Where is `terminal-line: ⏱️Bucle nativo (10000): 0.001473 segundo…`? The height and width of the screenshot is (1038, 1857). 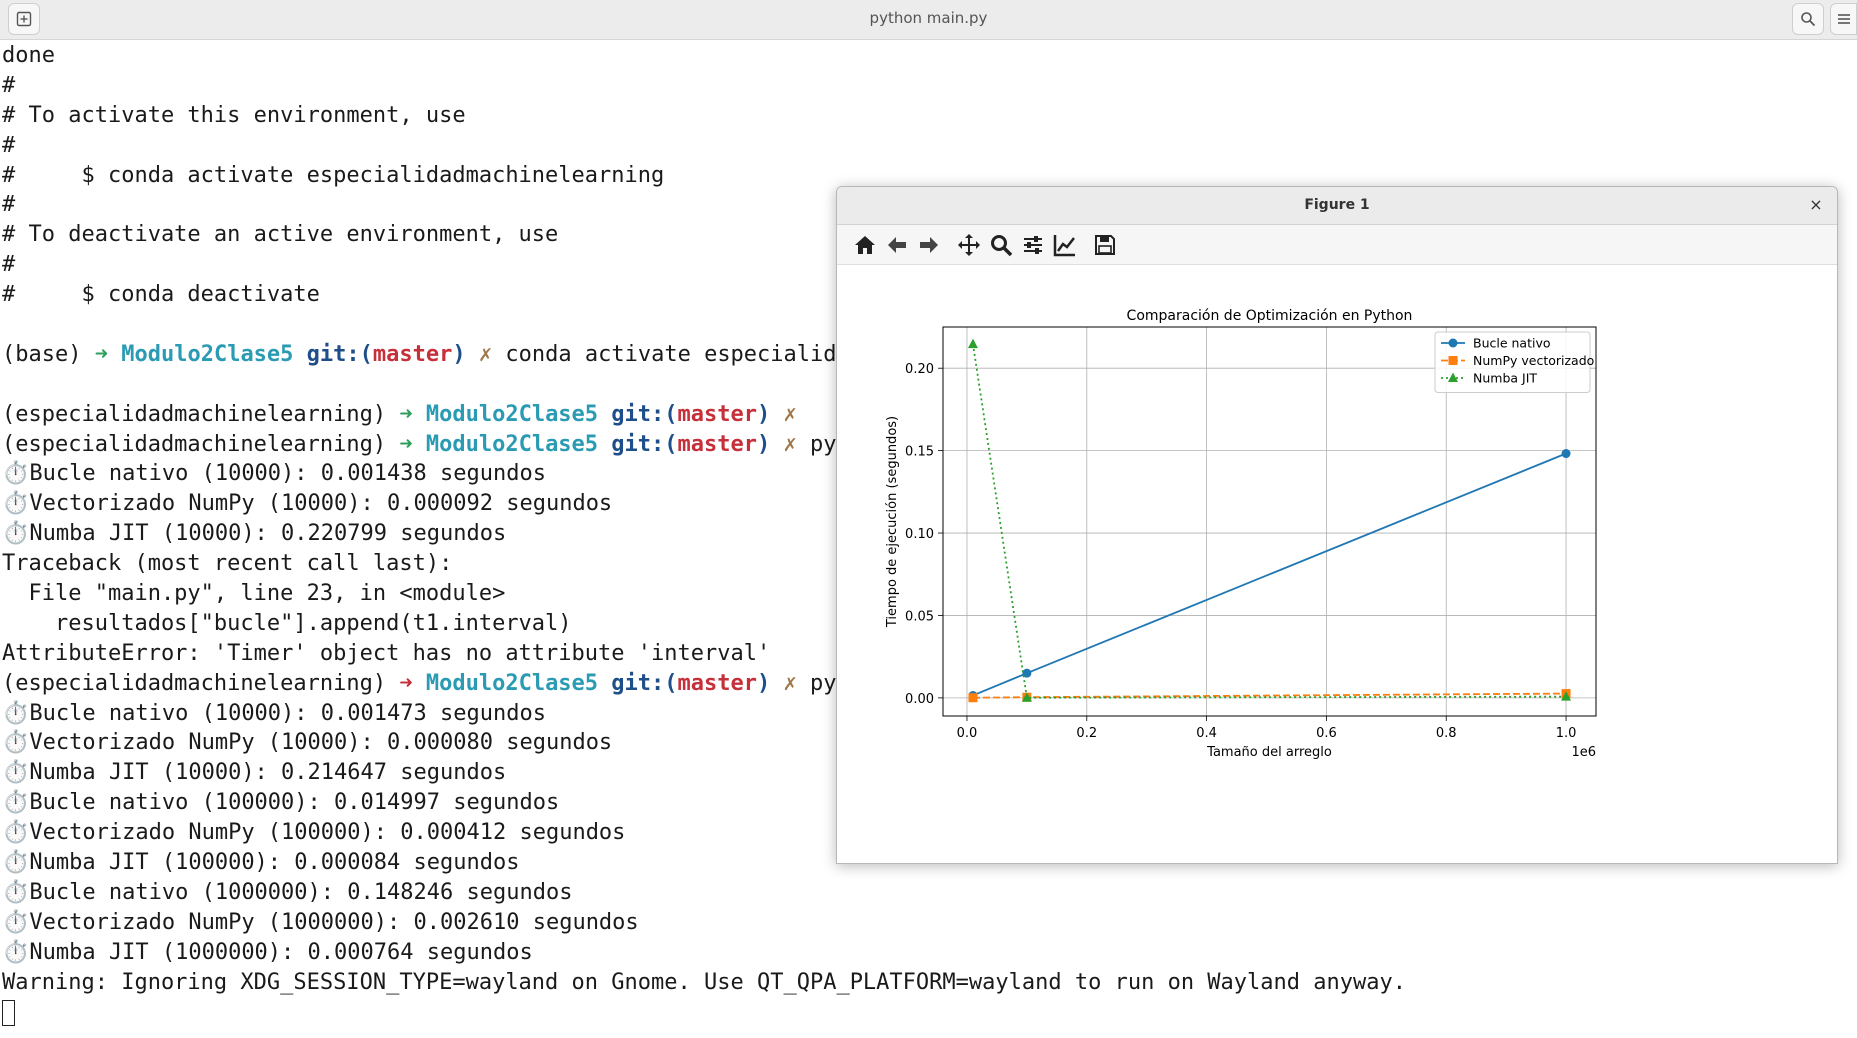 terminal-line: ⏱️Bucle nativo (10000): 0.001473 segundo… is located at coordinates (274, 713).